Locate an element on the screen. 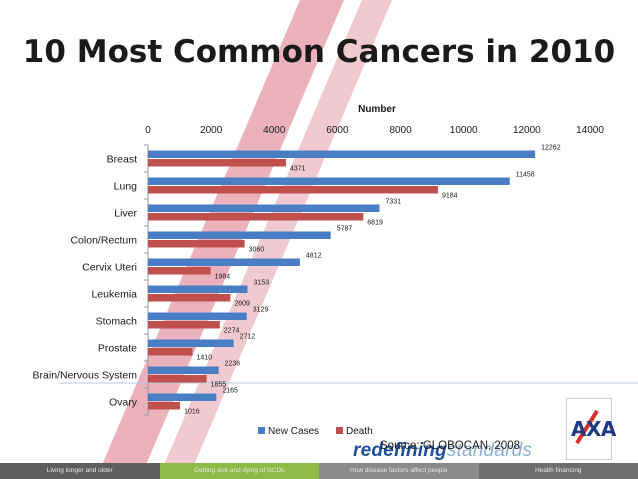 This screenshot has height=479, width=638. x-tick-label: 14000 is located at coordinates (590, 130).